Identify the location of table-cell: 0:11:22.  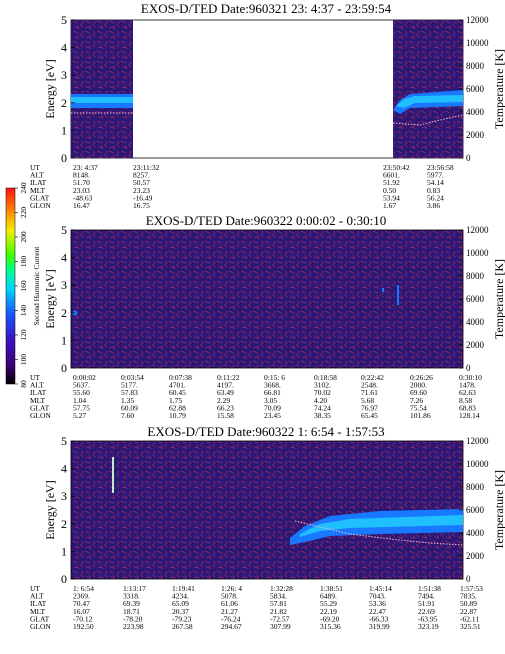
(228, 377).